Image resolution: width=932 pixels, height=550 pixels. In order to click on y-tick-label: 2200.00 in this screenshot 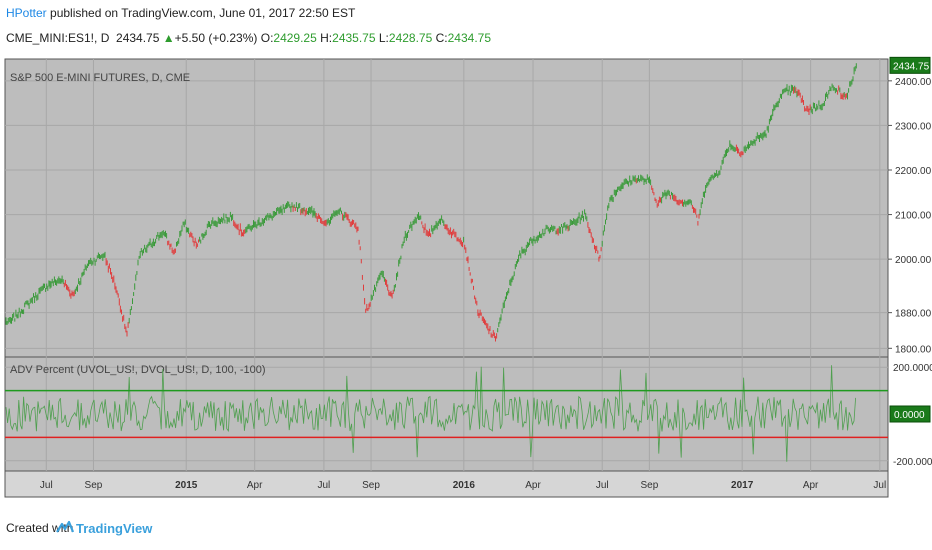, I will do `click(913, 171)`.